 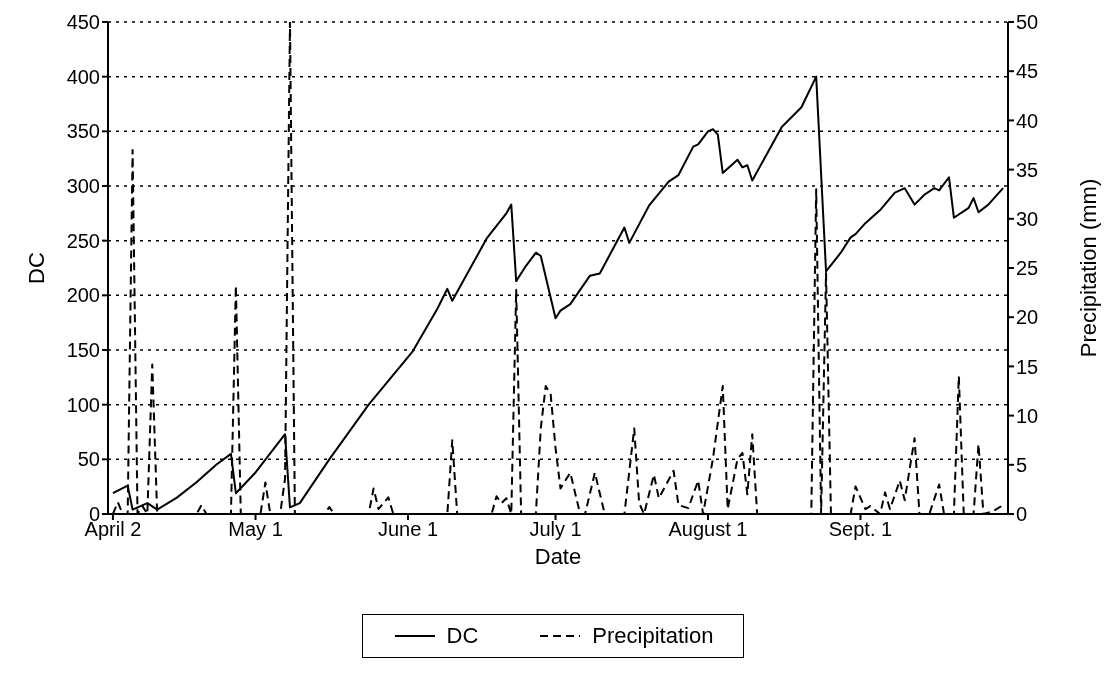 I want to click on x-tick-label: May 1, so click(x=255, y=529).